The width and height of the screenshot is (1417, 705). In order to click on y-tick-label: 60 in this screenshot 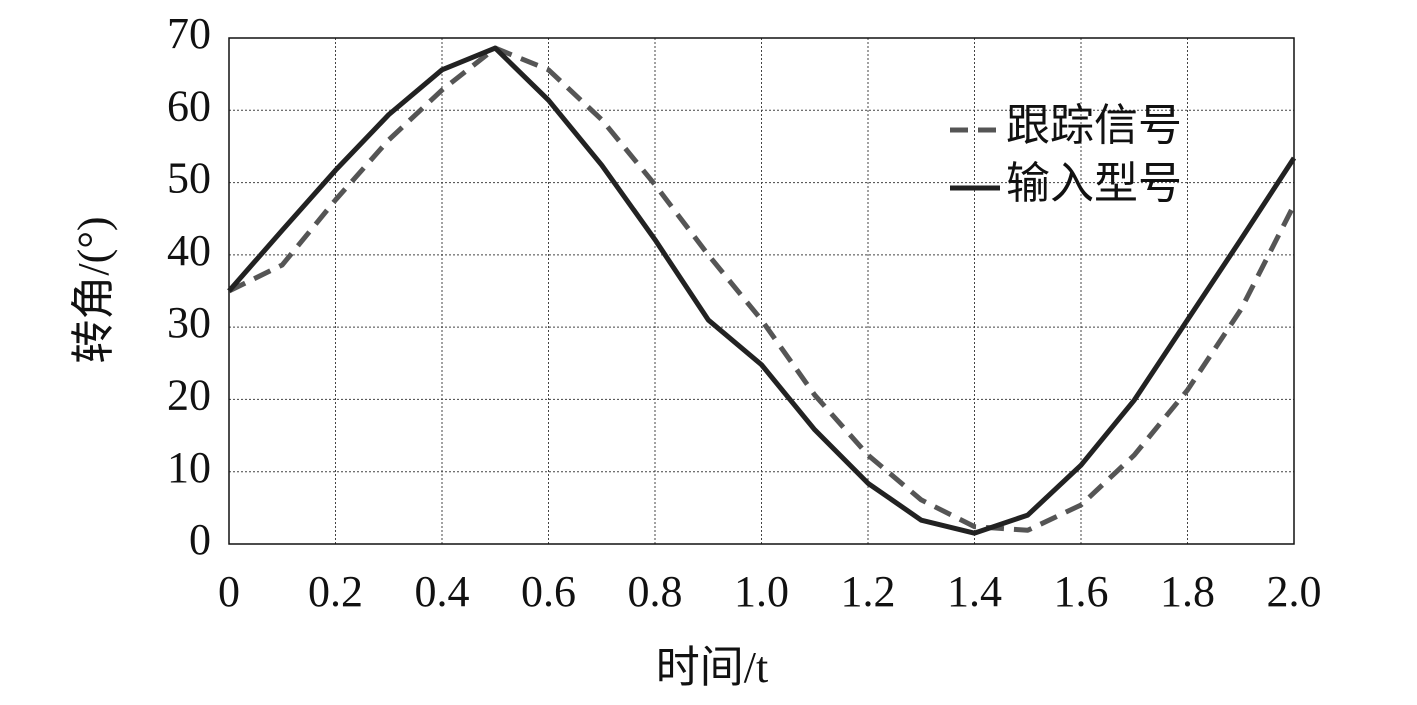, I will do `click(189, 105)`.